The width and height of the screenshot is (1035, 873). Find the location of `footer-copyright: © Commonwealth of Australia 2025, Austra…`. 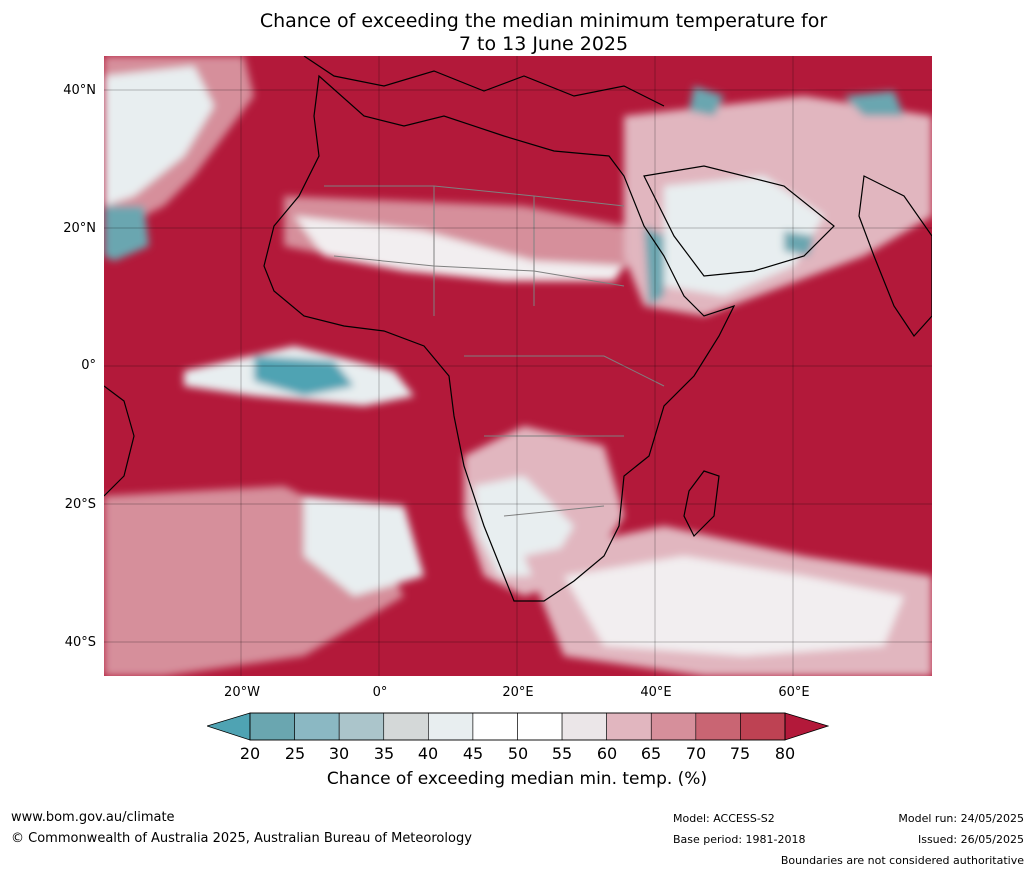

footer-copyright: © Commonwealth of Australia 2025, Austra… is located at coordinates (241, 838).